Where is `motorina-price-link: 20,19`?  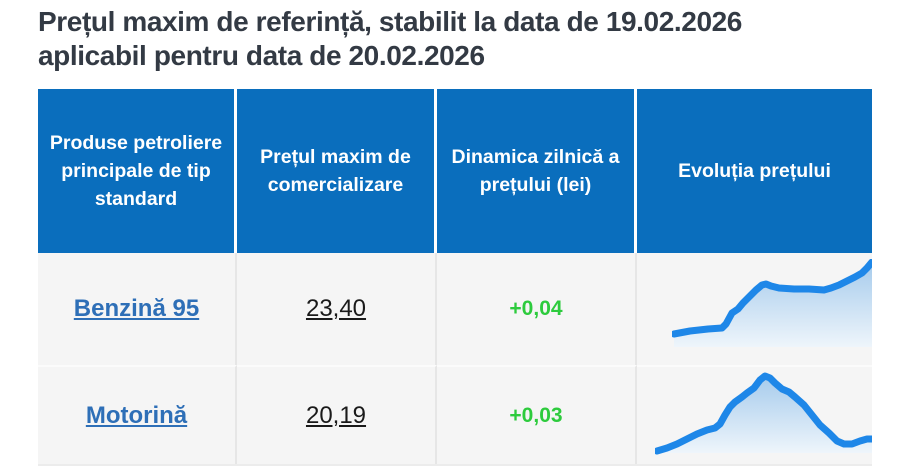 motorina-price-link: 20,19 is located at coordinates (336, 415).